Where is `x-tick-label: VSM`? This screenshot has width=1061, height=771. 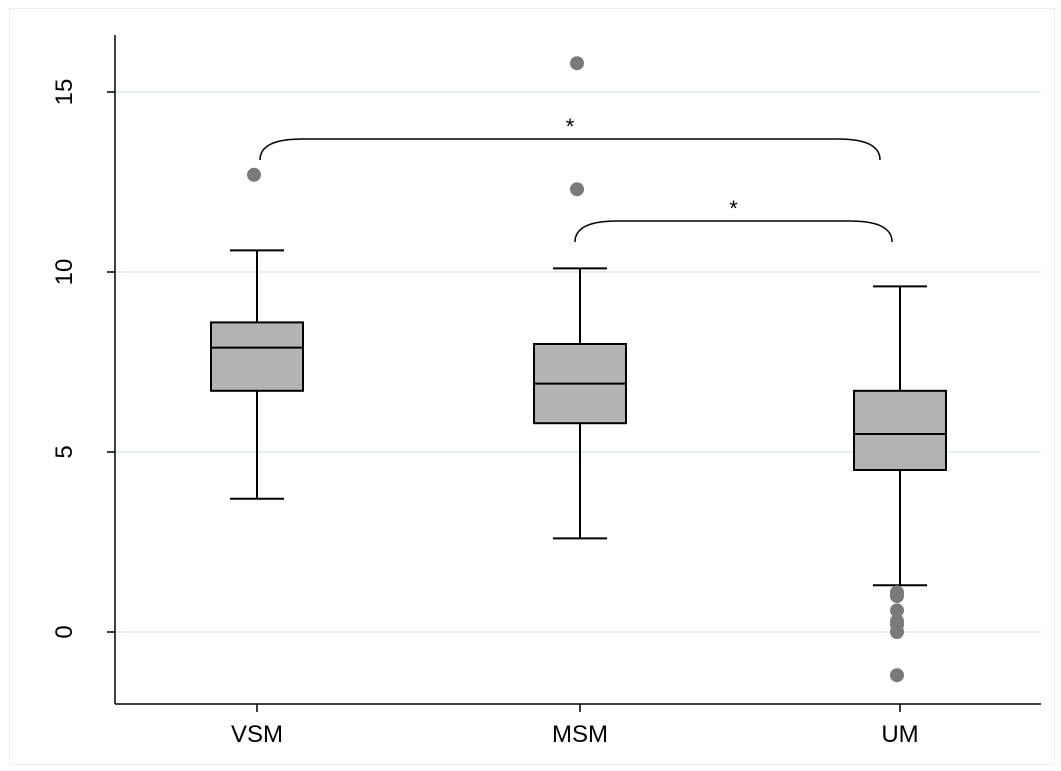 x-tick-label: VSM is located at coordinates (257, 734).